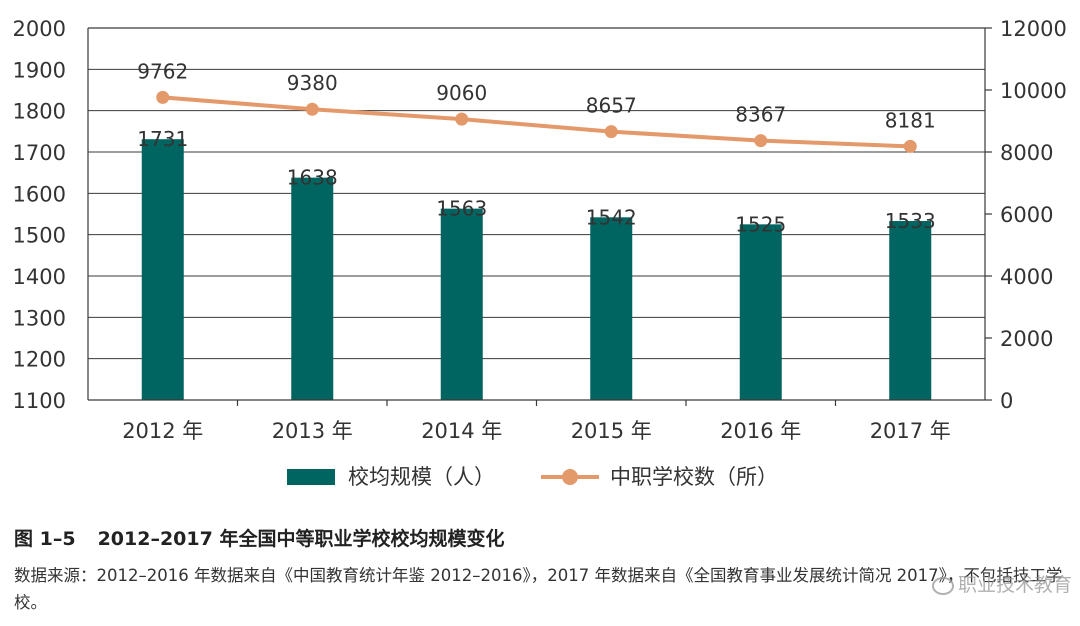  What do you see at coordinates (312, 431) in the screenshot?
I see `x-tick-label: 2013 年` at bounding box center [312, 431].